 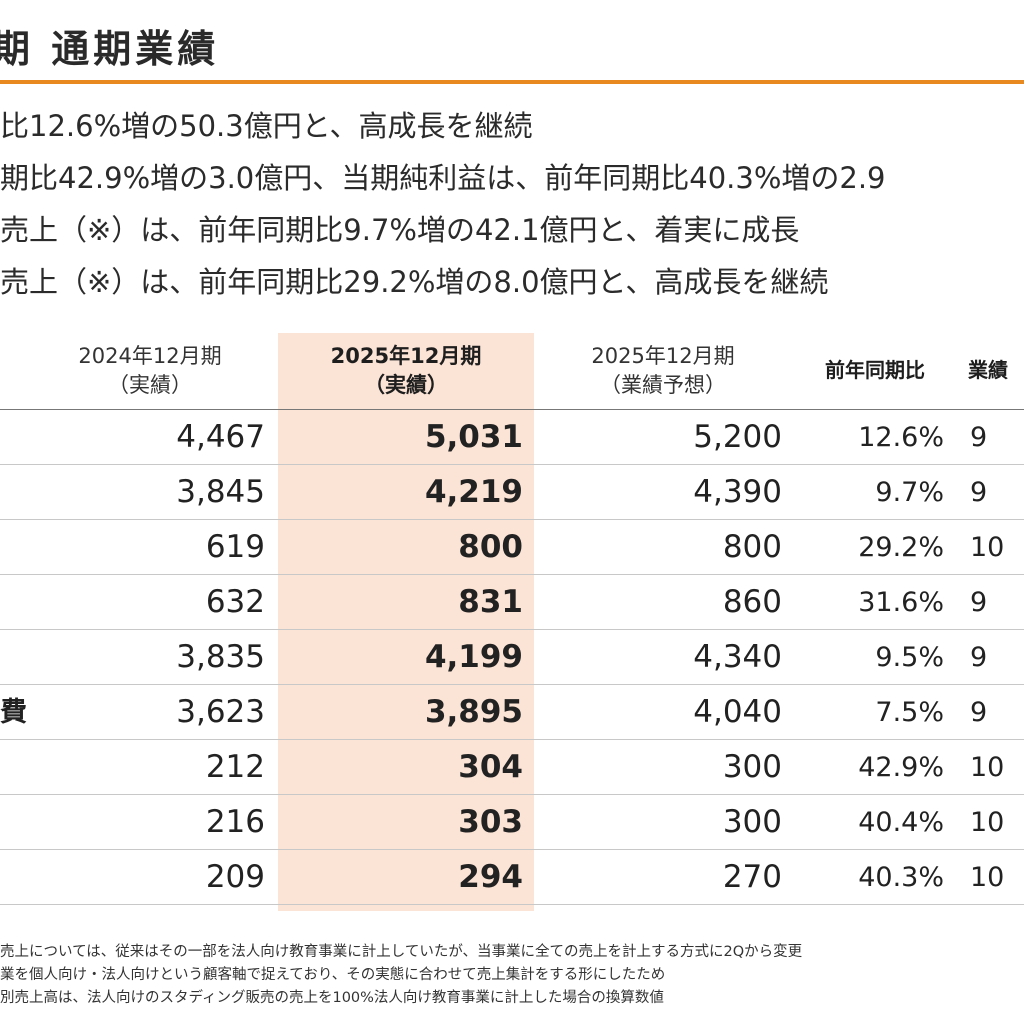 What do you see at coordinates (901, 822) in the screenshot?
I see `yoy-cell: 40.4%` at bounding box center [901, 822].